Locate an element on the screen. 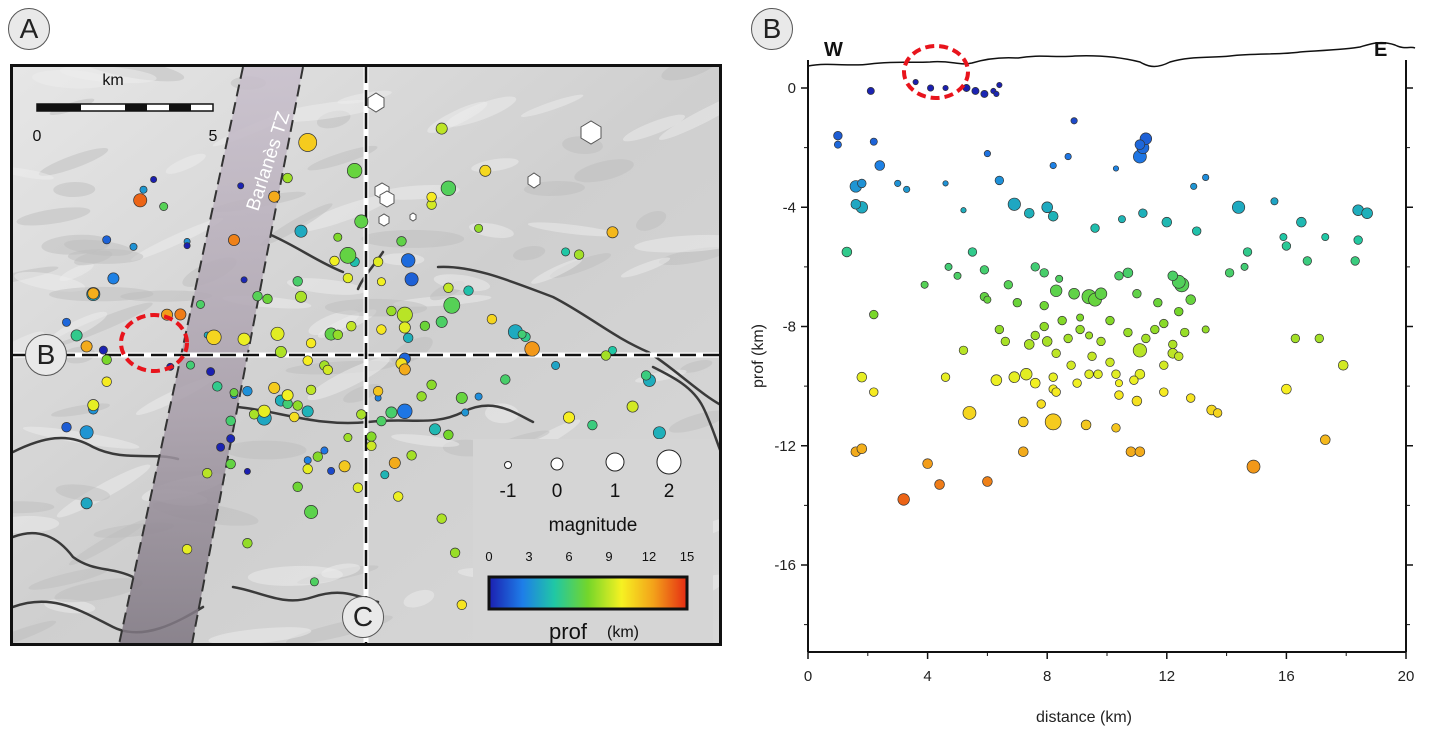 This screenshot has height=732, width=1441. y-tick-label: 0 is located at coordinates (792, 88).